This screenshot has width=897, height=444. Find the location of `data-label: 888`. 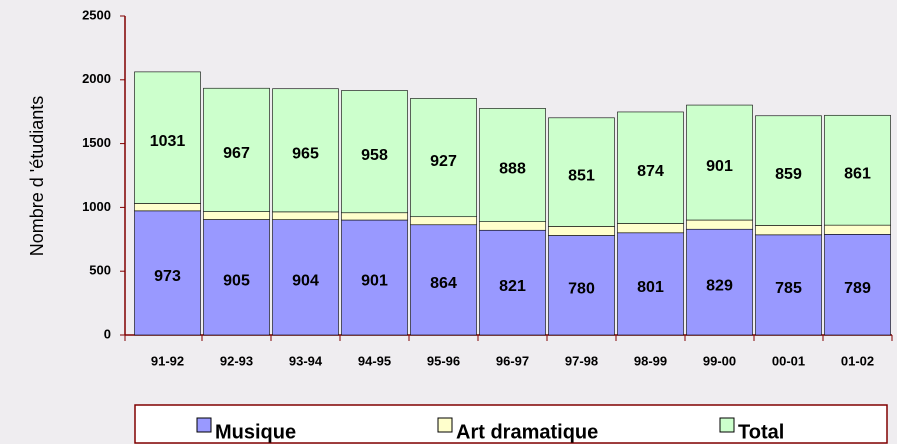

data-label: 888 is located at coordinates (512, 168).